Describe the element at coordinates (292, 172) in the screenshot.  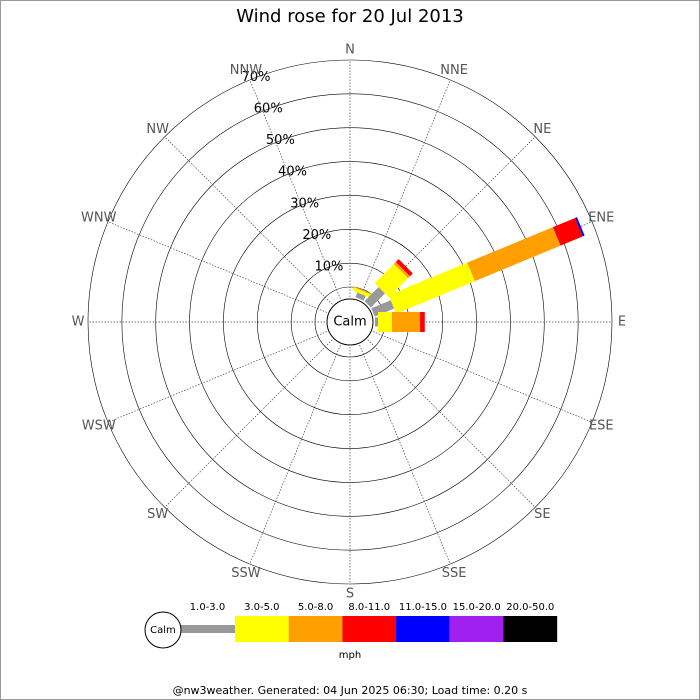
I see `r-tick-label: 40%` at that location.